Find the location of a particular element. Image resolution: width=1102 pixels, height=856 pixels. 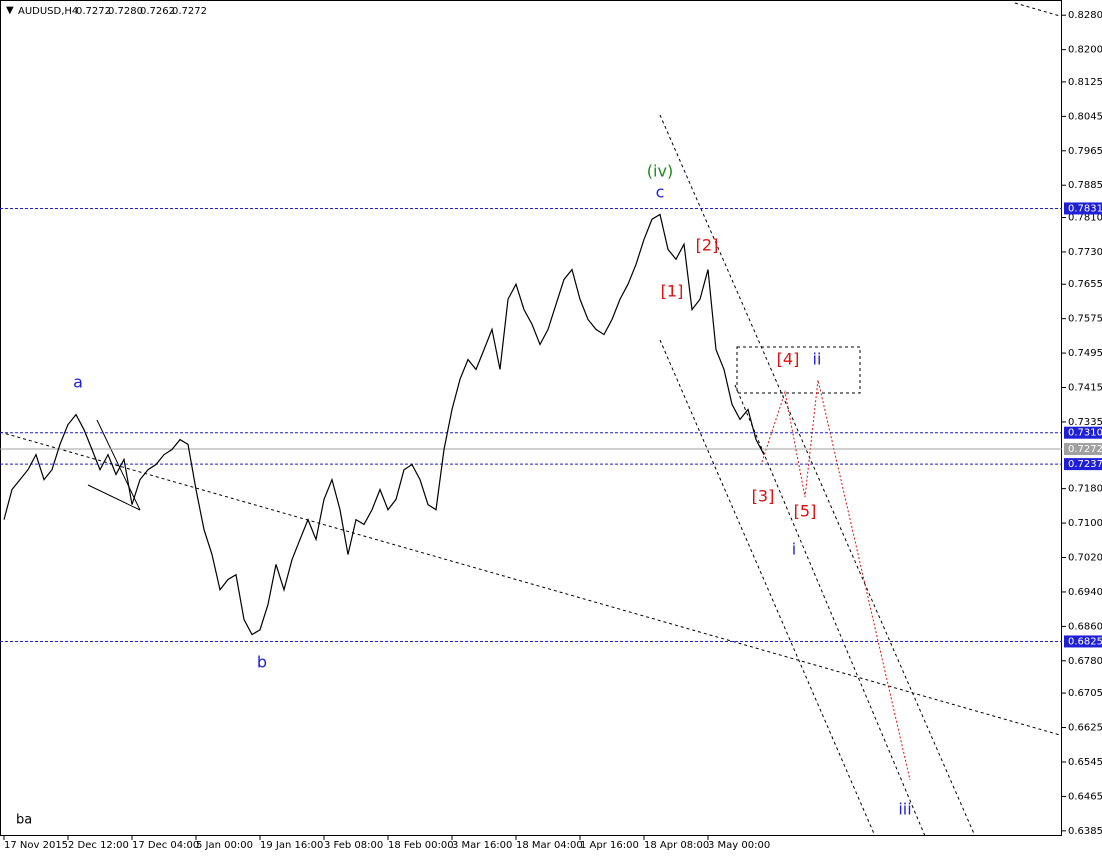

y-tick-label: 0.7655 is located at coordinates (1085, 284).